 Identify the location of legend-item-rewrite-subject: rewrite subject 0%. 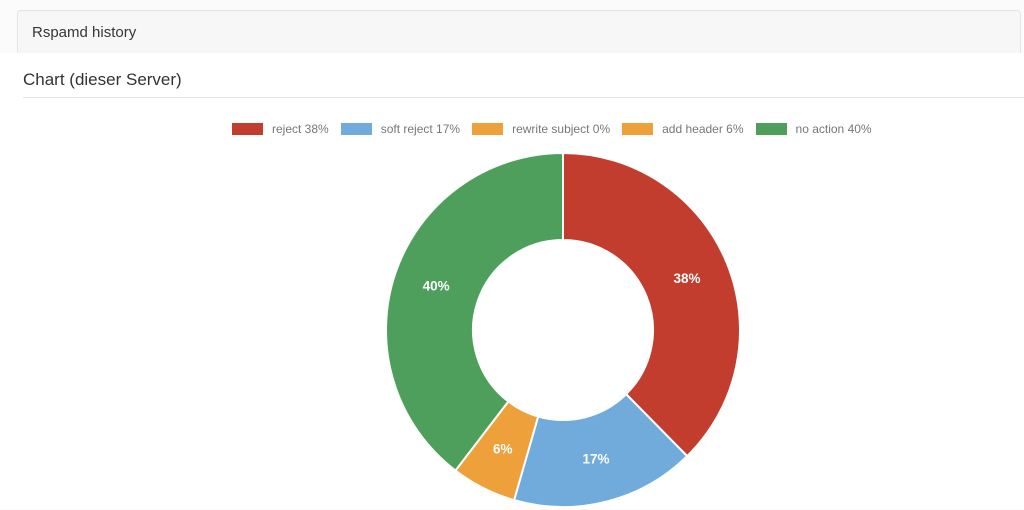
(541, 129).